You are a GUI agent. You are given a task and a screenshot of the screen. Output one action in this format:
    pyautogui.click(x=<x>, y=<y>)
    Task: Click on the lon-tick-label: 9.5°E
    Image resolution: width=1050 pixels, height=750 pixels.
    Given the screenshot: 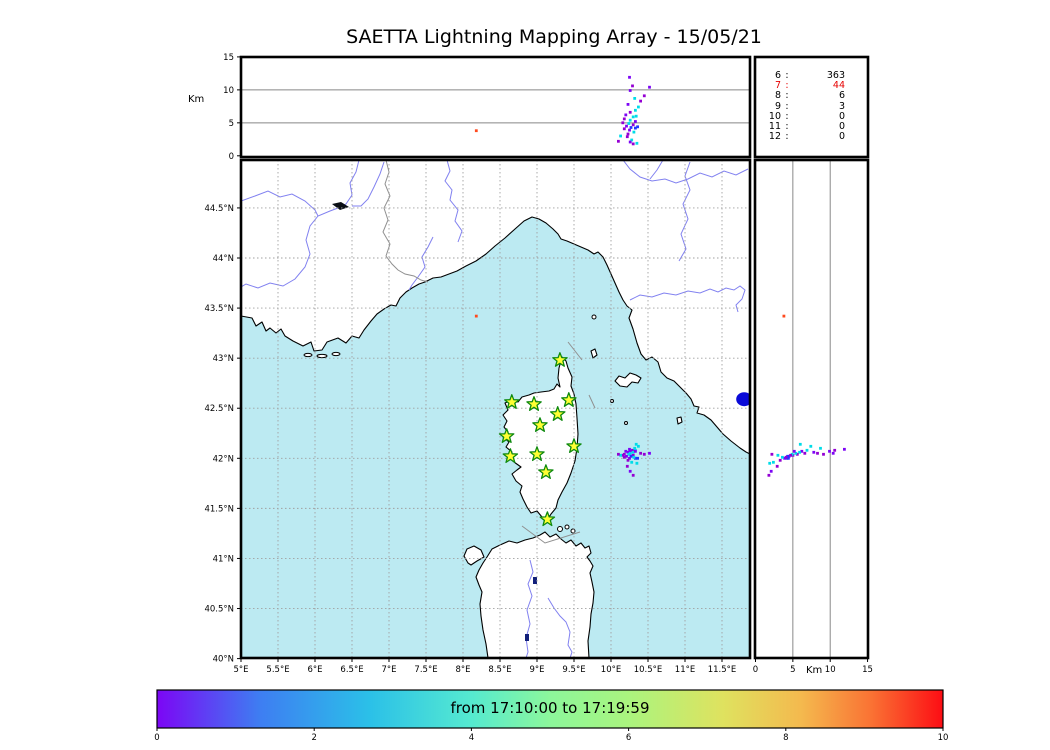 What is the action you would take?
    pyautogui.click(x=573, y=670)
    